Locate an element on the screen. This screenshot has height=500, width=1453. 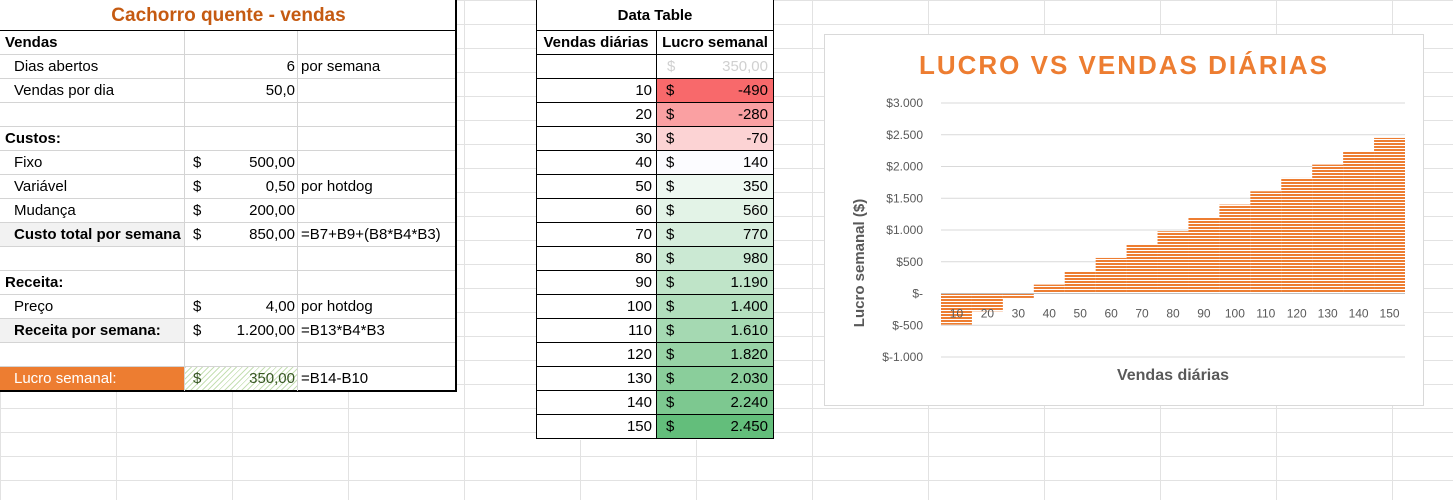
value-lucro-semanal: 350,00 is located at coordinates (272, 378).